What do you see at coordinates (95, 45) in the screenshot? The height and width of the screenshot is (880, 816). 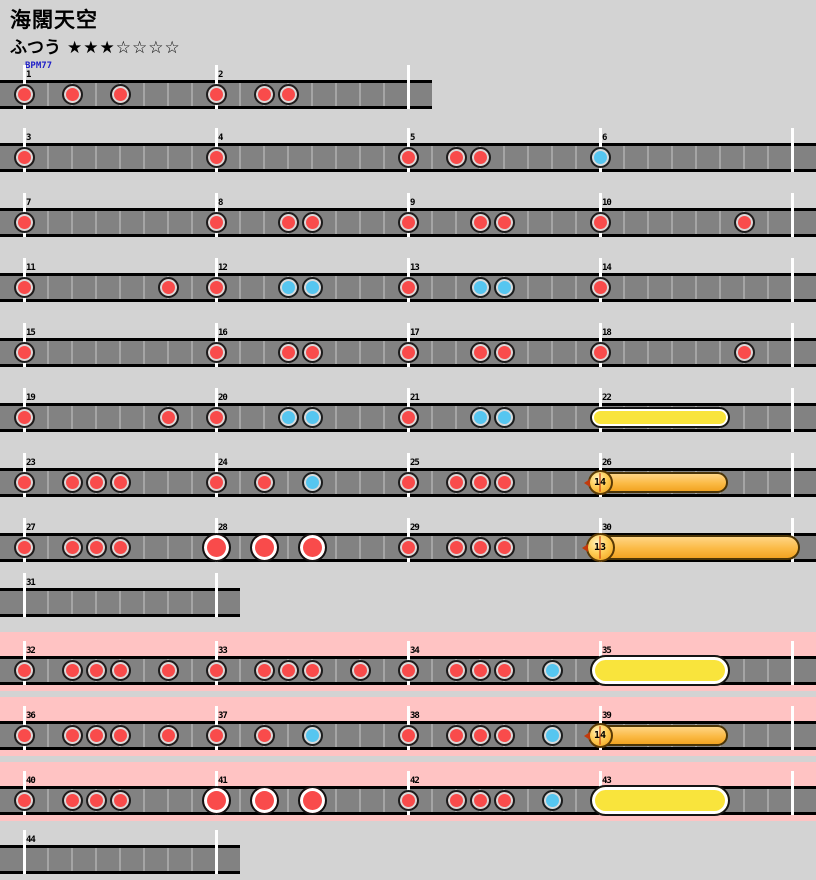 I see `difficulty-row: ふつう ★★★☆☆☆☆` at bounding box center [95, 45].